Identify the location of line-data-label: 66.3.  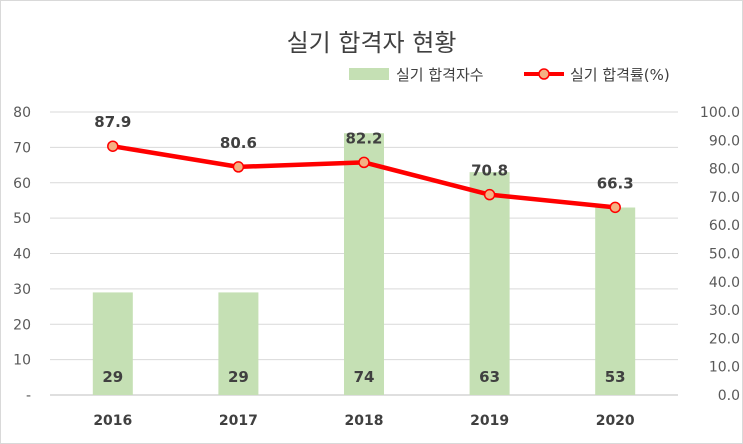
(615, 183).